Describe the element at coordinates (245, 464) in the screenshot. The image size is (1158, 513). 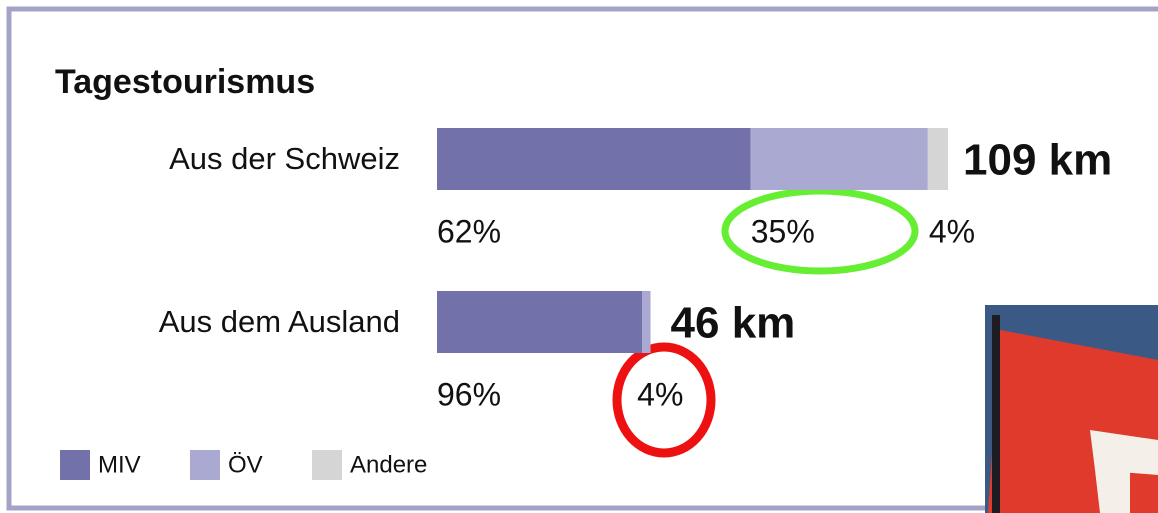
I see `legend-label: ÖV` at that location.